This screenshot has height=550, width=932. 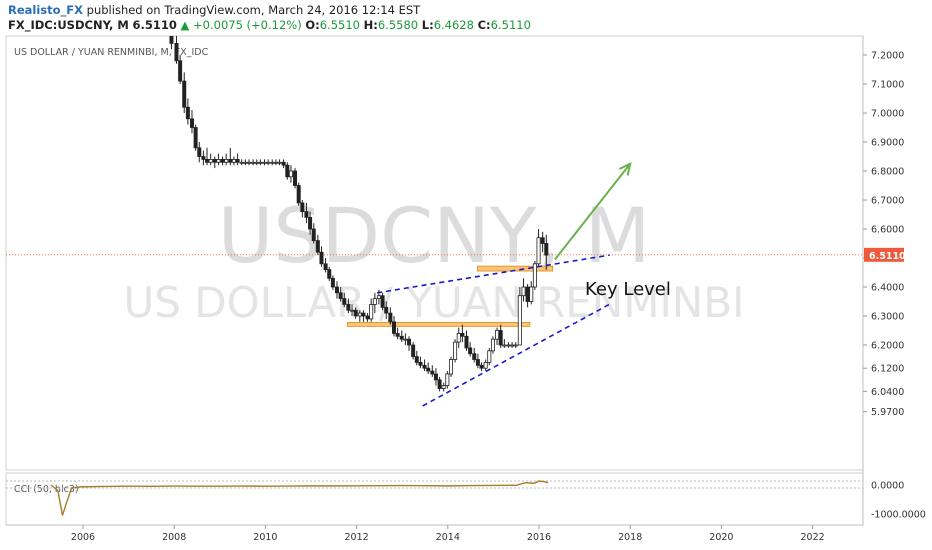 I want to click on time-tick-label: 2008, so click(x=174, y=537).